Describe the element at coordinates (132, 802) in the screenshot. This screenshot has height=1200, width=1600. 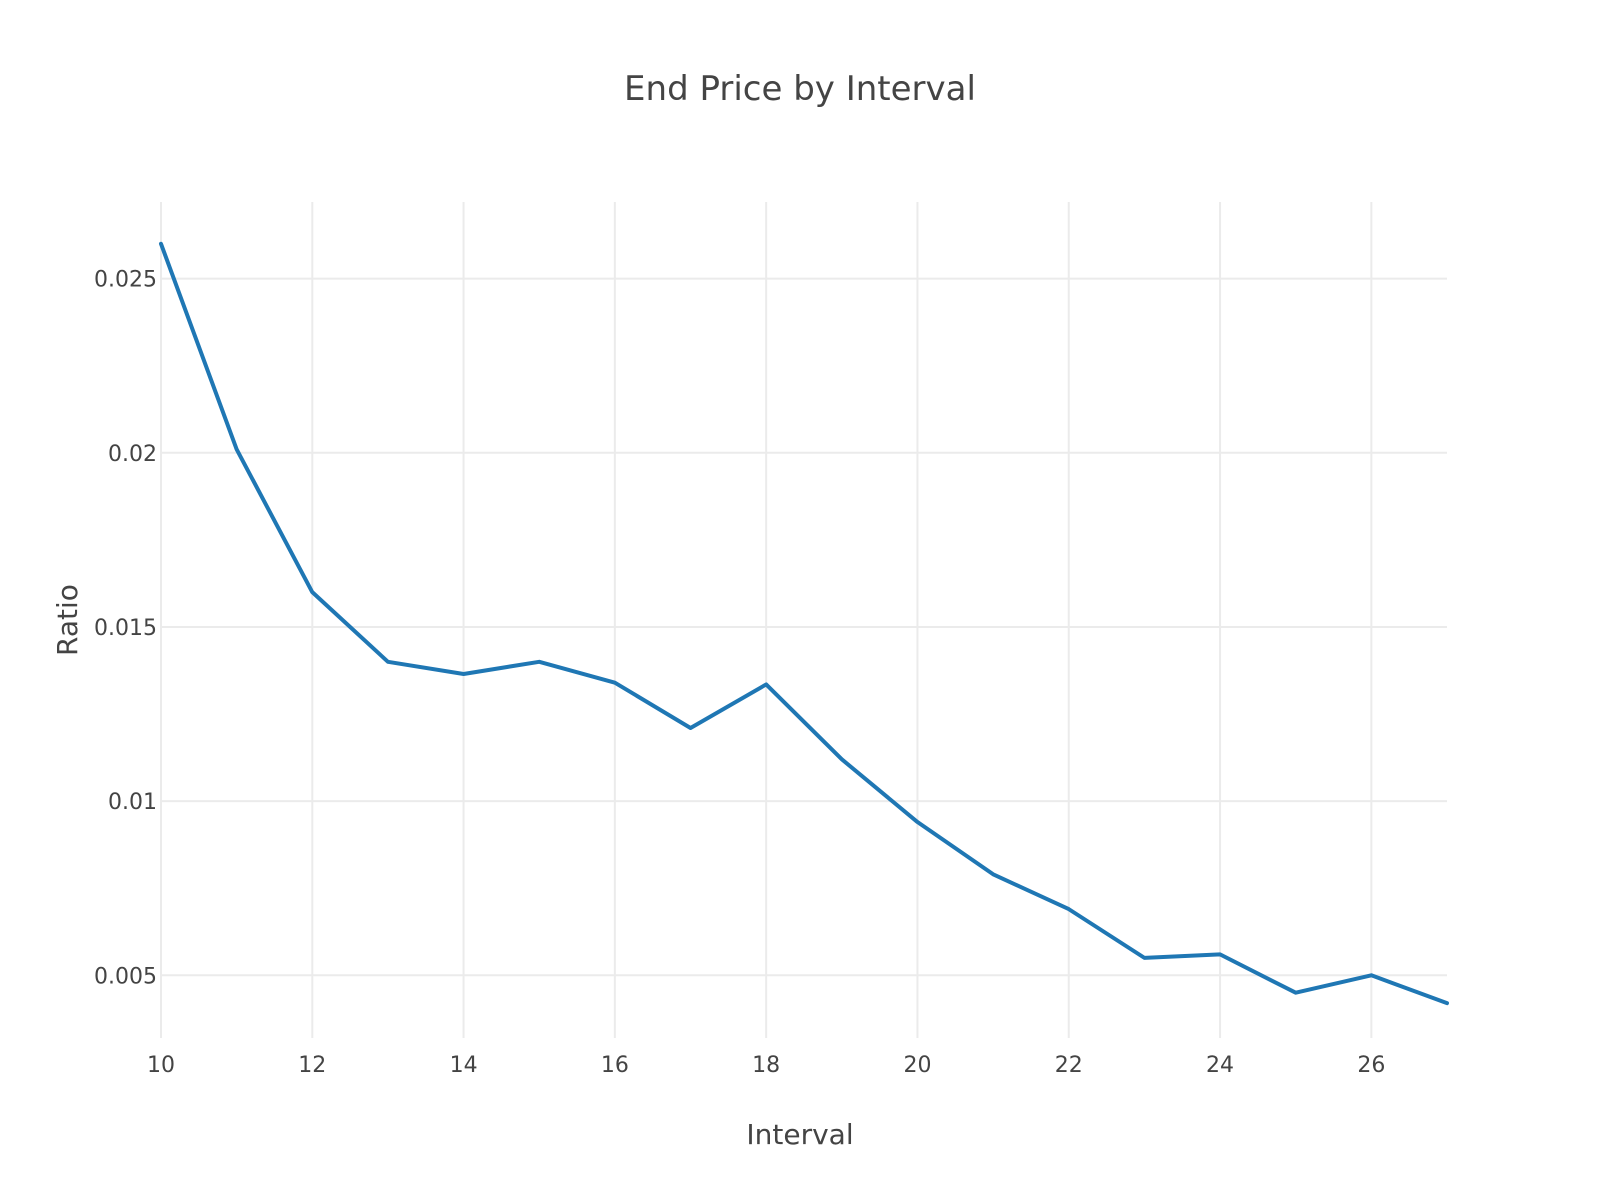
I see `y-tick-label: 0.01` at that location.